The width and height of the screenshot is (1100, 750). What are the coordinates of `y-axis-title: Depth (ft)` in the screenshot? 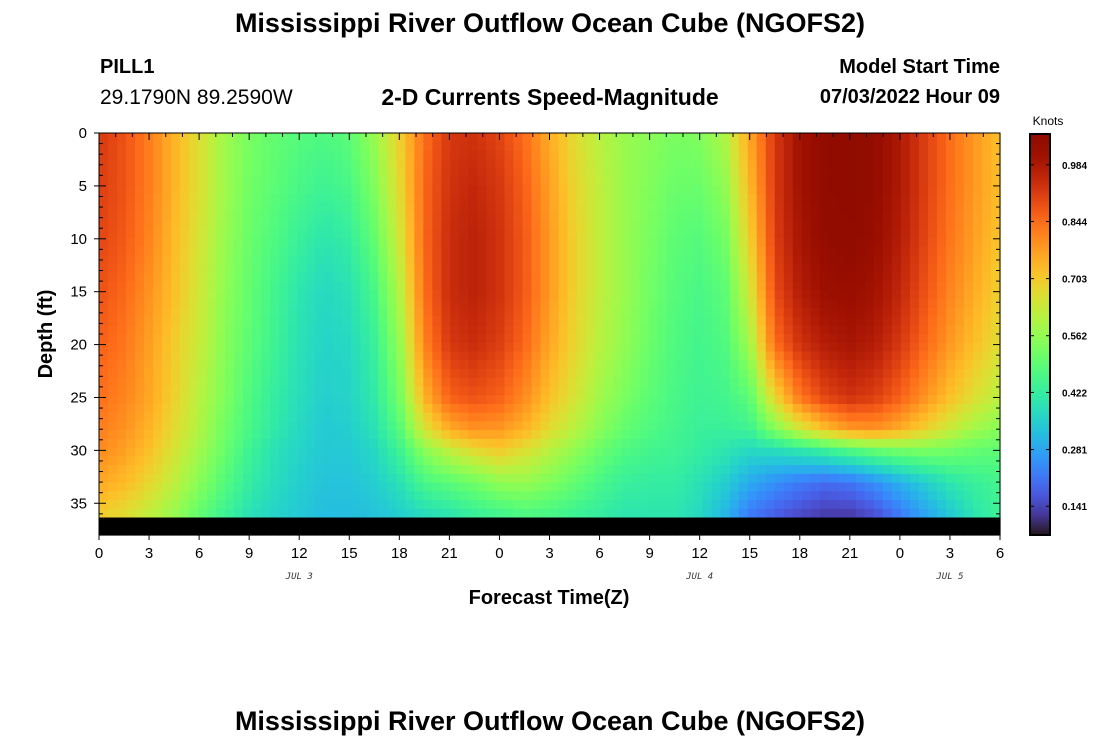 It's located at (46, 334).